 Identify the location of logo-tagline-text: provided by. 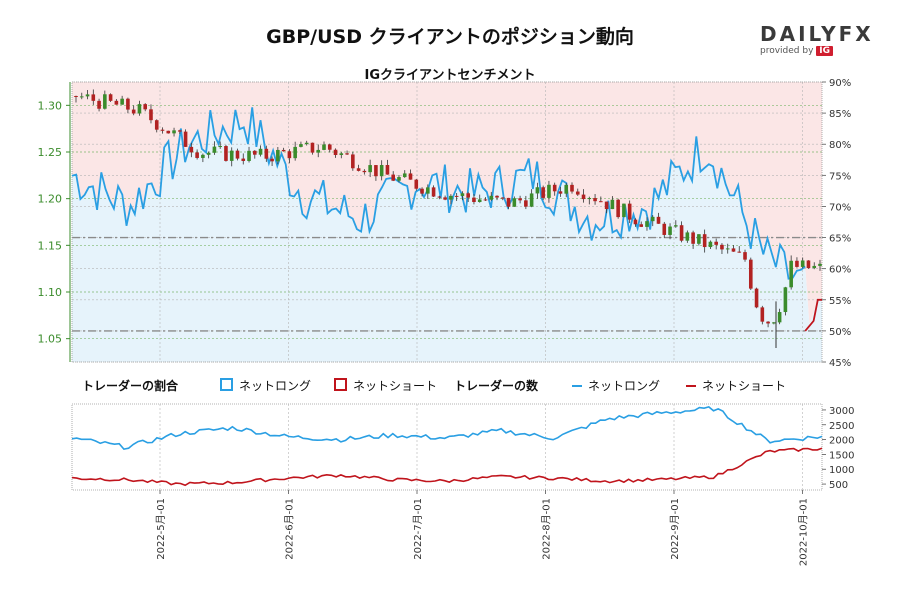
(787, 51).